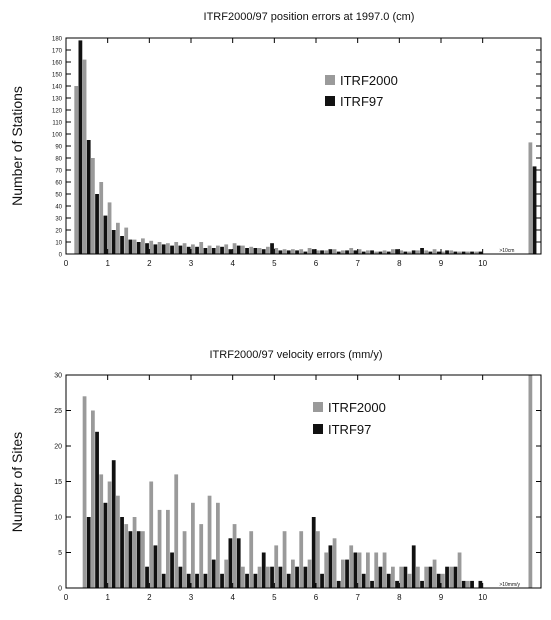 Image resolution: width=551 pixels, height=620 pixels. I want to click on x-tick-label: 5, so click(274, 263).